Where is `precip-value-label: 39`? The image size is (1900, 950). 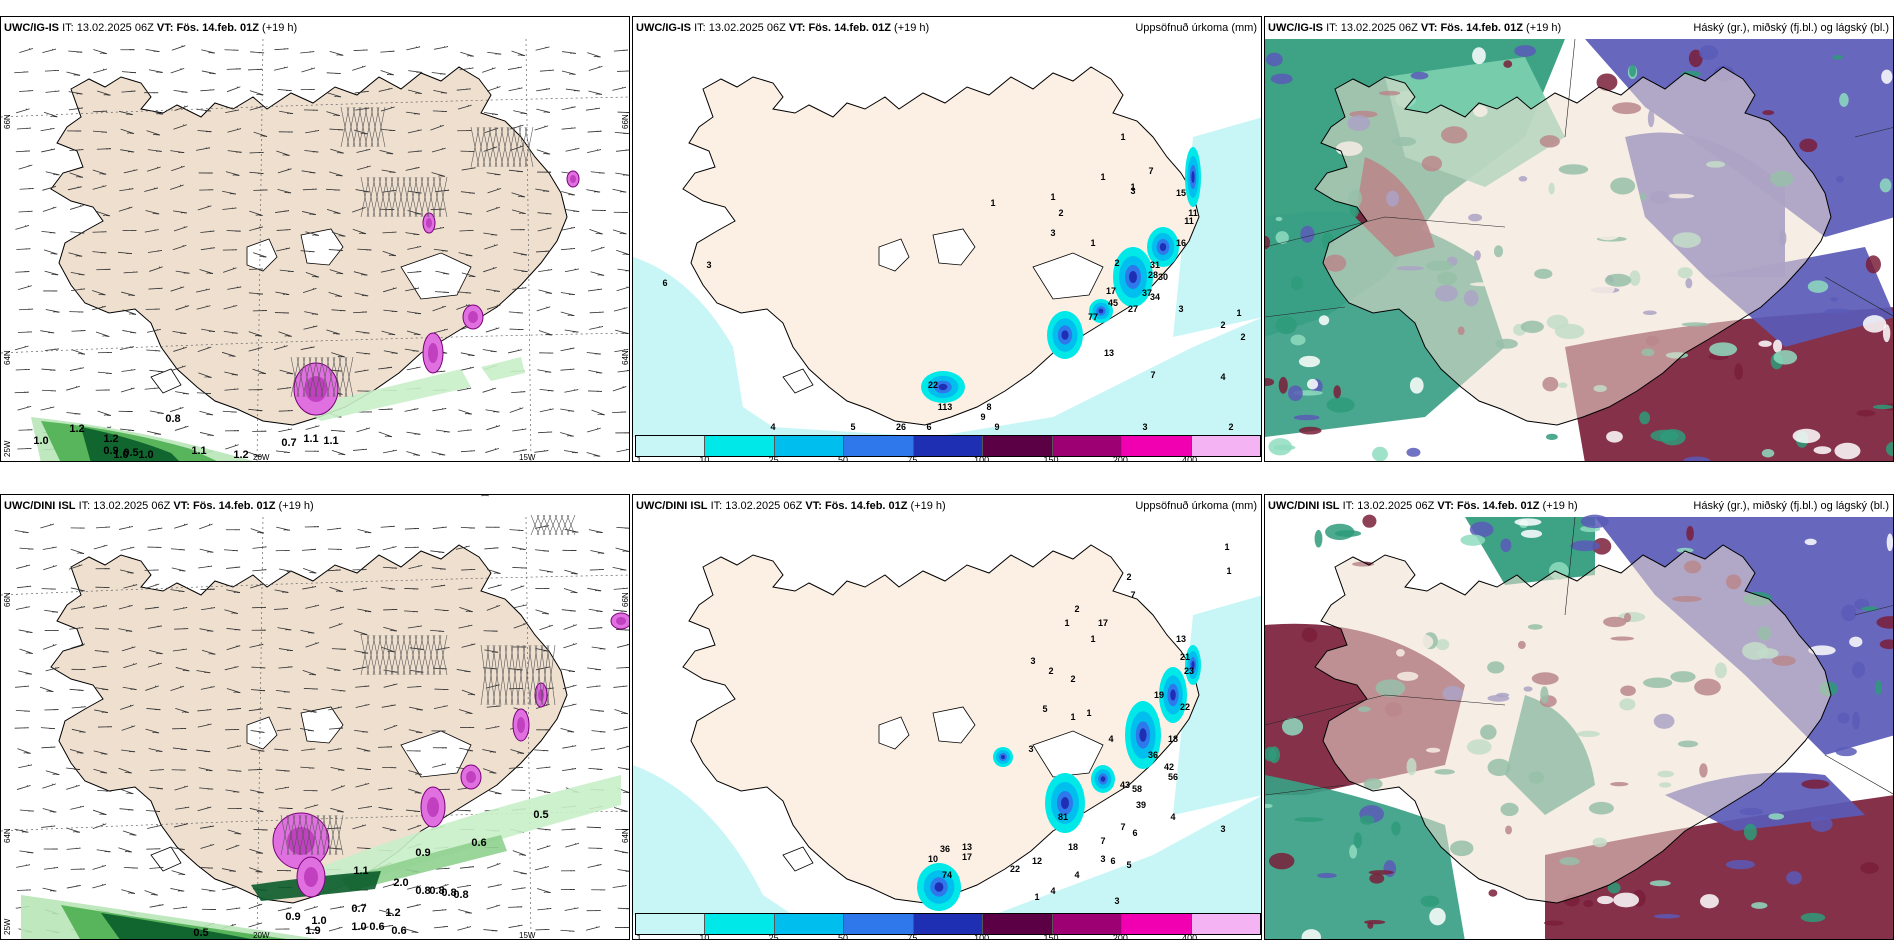
precip-value-label: 39 is located at coordinates (1141, 805).